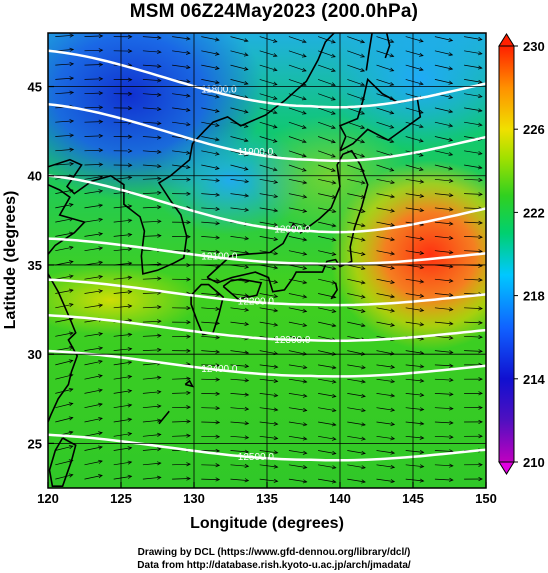 The height and width of the screenshot is (573, 548). Describe the element at coordinates (256, 152) in the screenshot. I see `contour-label: 11900.0` at that location.